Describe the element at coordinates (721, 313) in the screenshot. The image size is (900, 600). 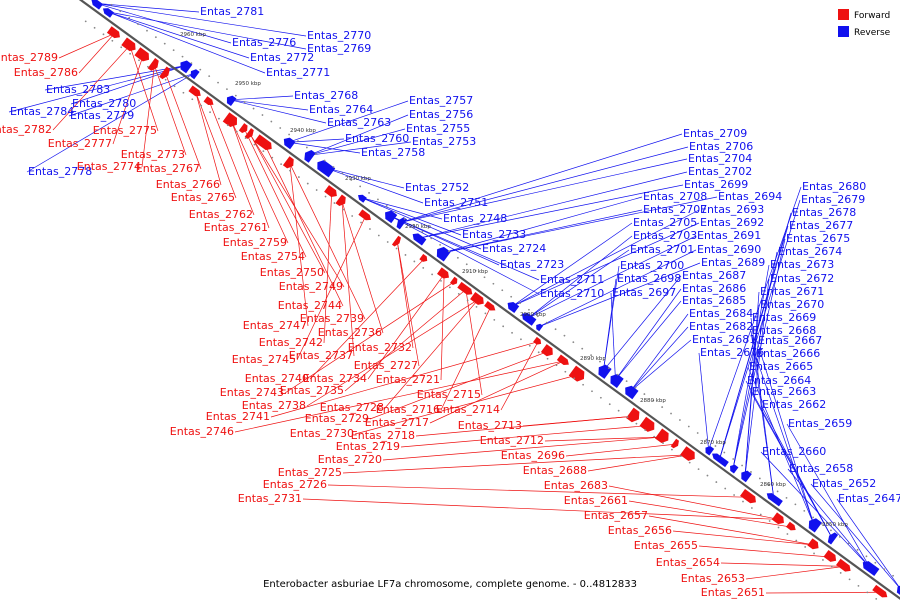
I see `reverse-gene-label: Entas_2684` at that location.